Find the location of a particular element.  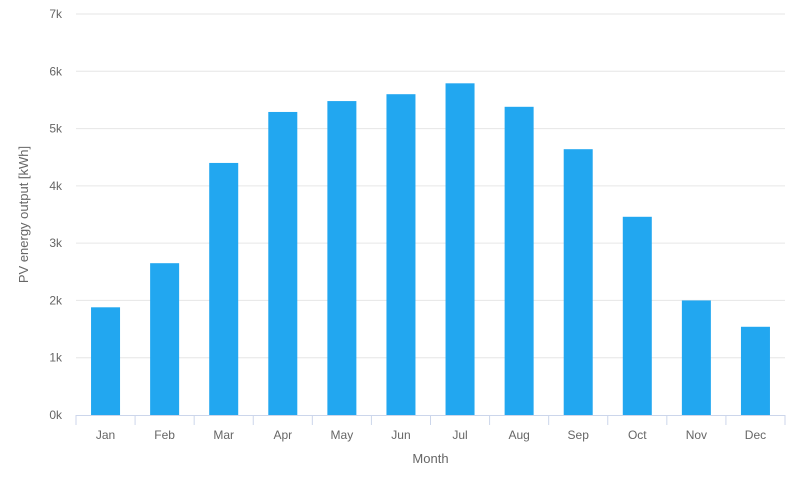

y-tick-label: 1k is located at coordinates (56, 358).